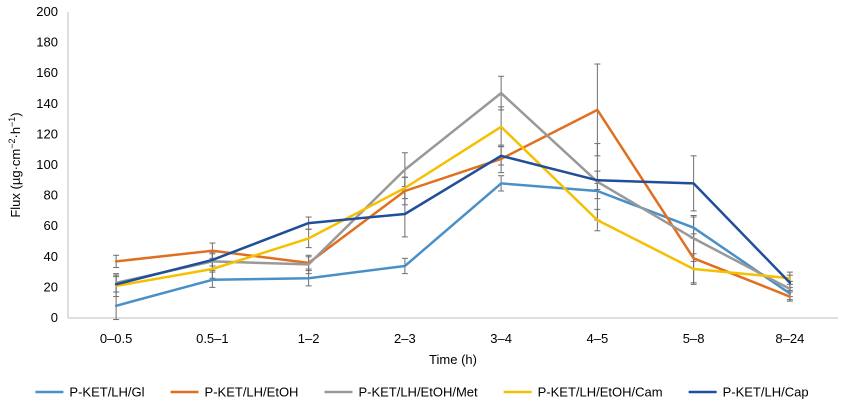  Describe the element at coordinates (47, 11) in the screenshot. I see `y-tick-label: 200` at that location.